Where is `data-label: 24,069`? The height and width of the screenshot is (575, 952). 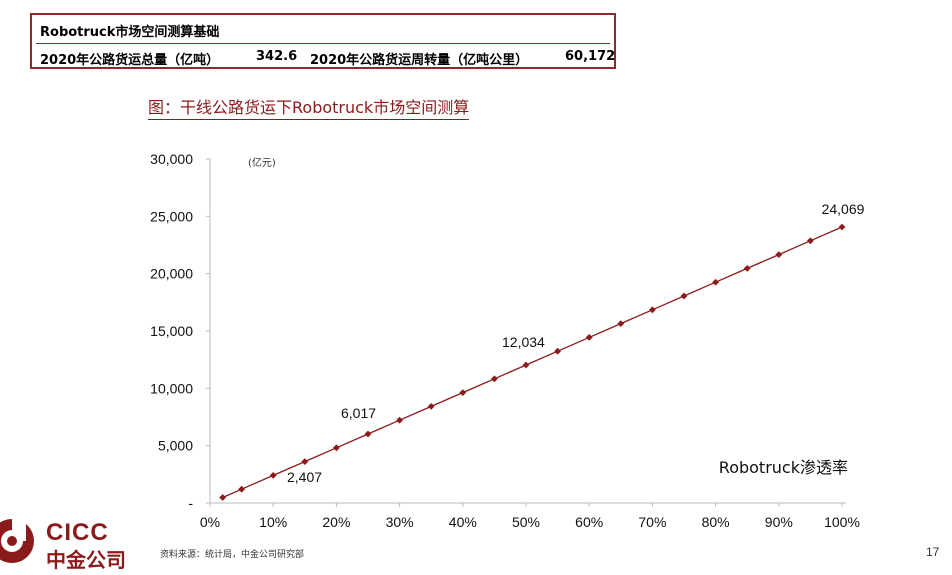
data-label: 24,069 is located at coordinates (843, 209).